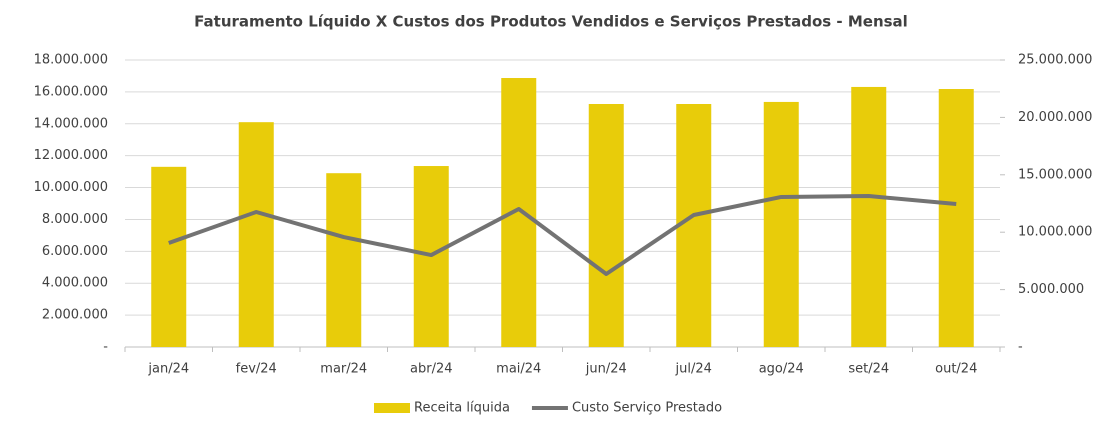 This screenshot has width=1102, height=432. Describe the element at coordinates (431, 369) in the screenshot. I see `x-tick-label: abr/24` at that location.